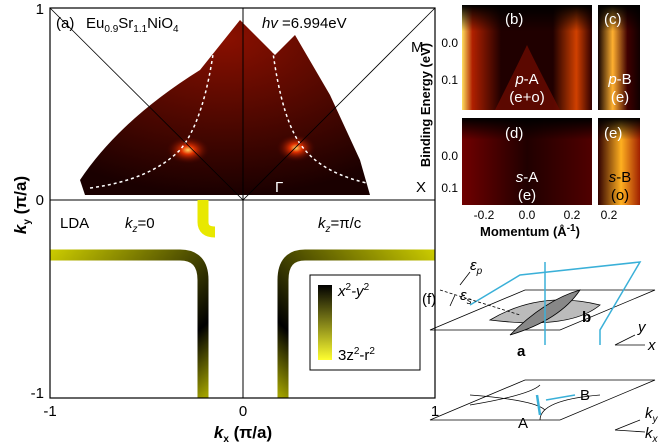  I want to click on cut-A, so click(538, 405).